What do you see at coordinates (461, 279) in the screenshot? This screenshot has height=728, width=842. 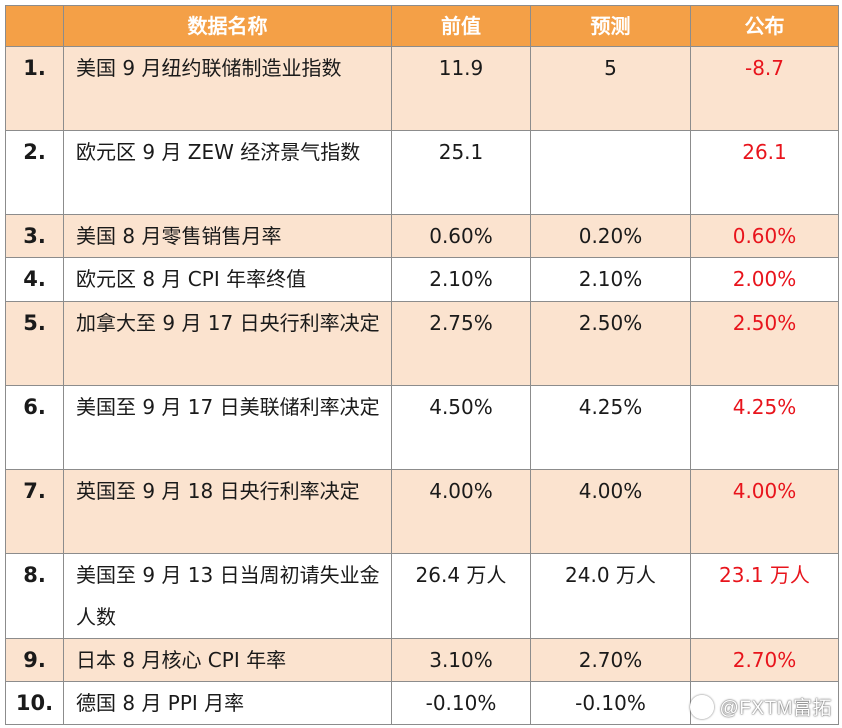 I see `row-previous: 2.10%` at bounding box center [461, 279].